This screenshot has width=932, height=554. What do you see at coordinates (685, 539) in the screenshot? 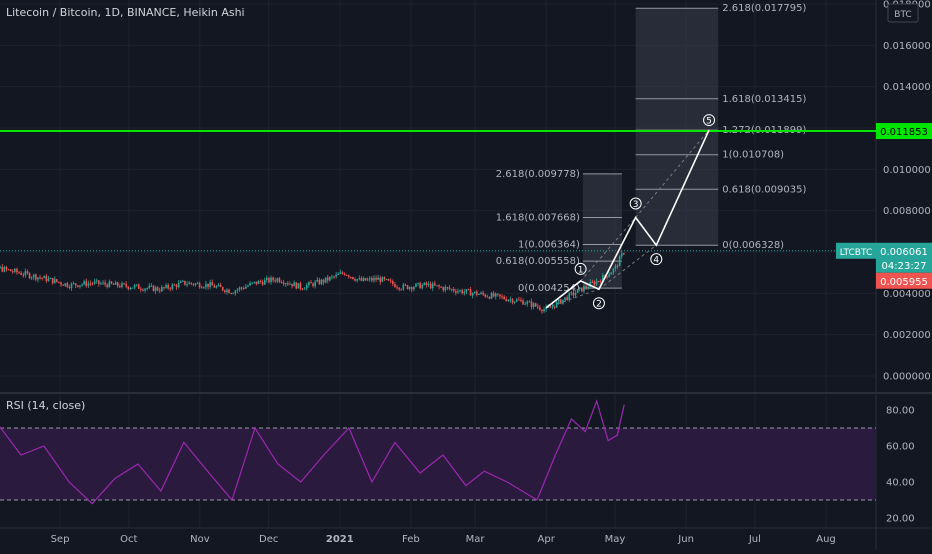
I see `x-tick-label-9: Jun` at bounding box center [685, 539].